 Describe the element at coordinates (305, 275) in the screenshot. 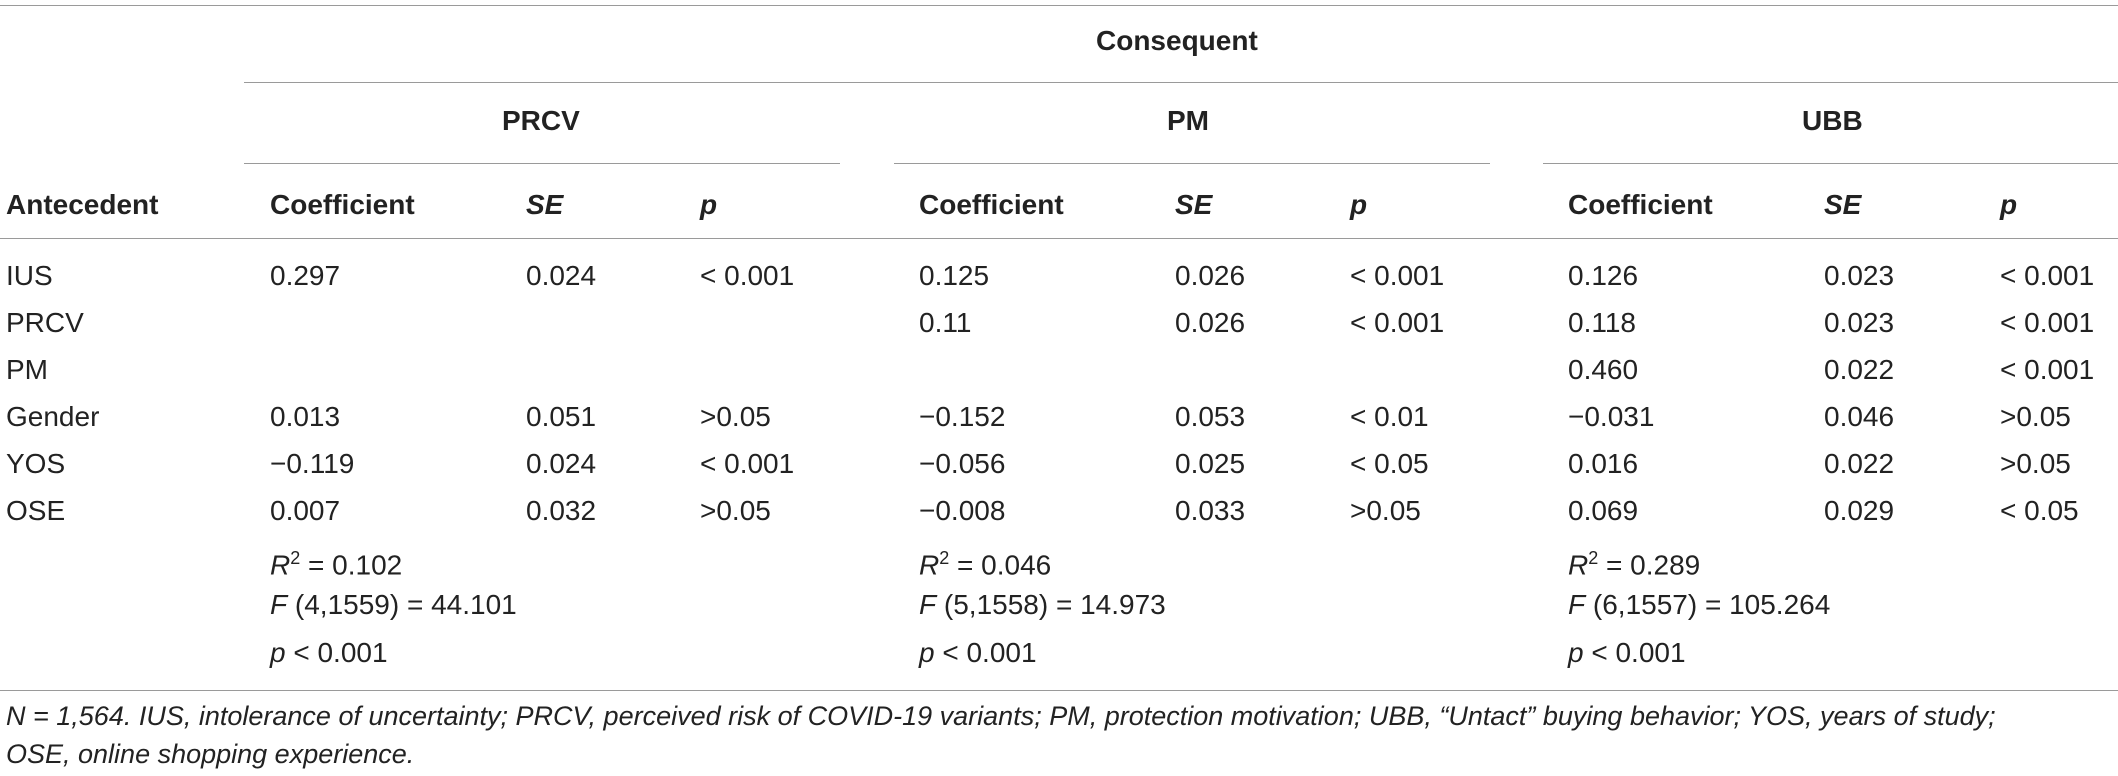

I see `table-cell: 0.297` at that location.